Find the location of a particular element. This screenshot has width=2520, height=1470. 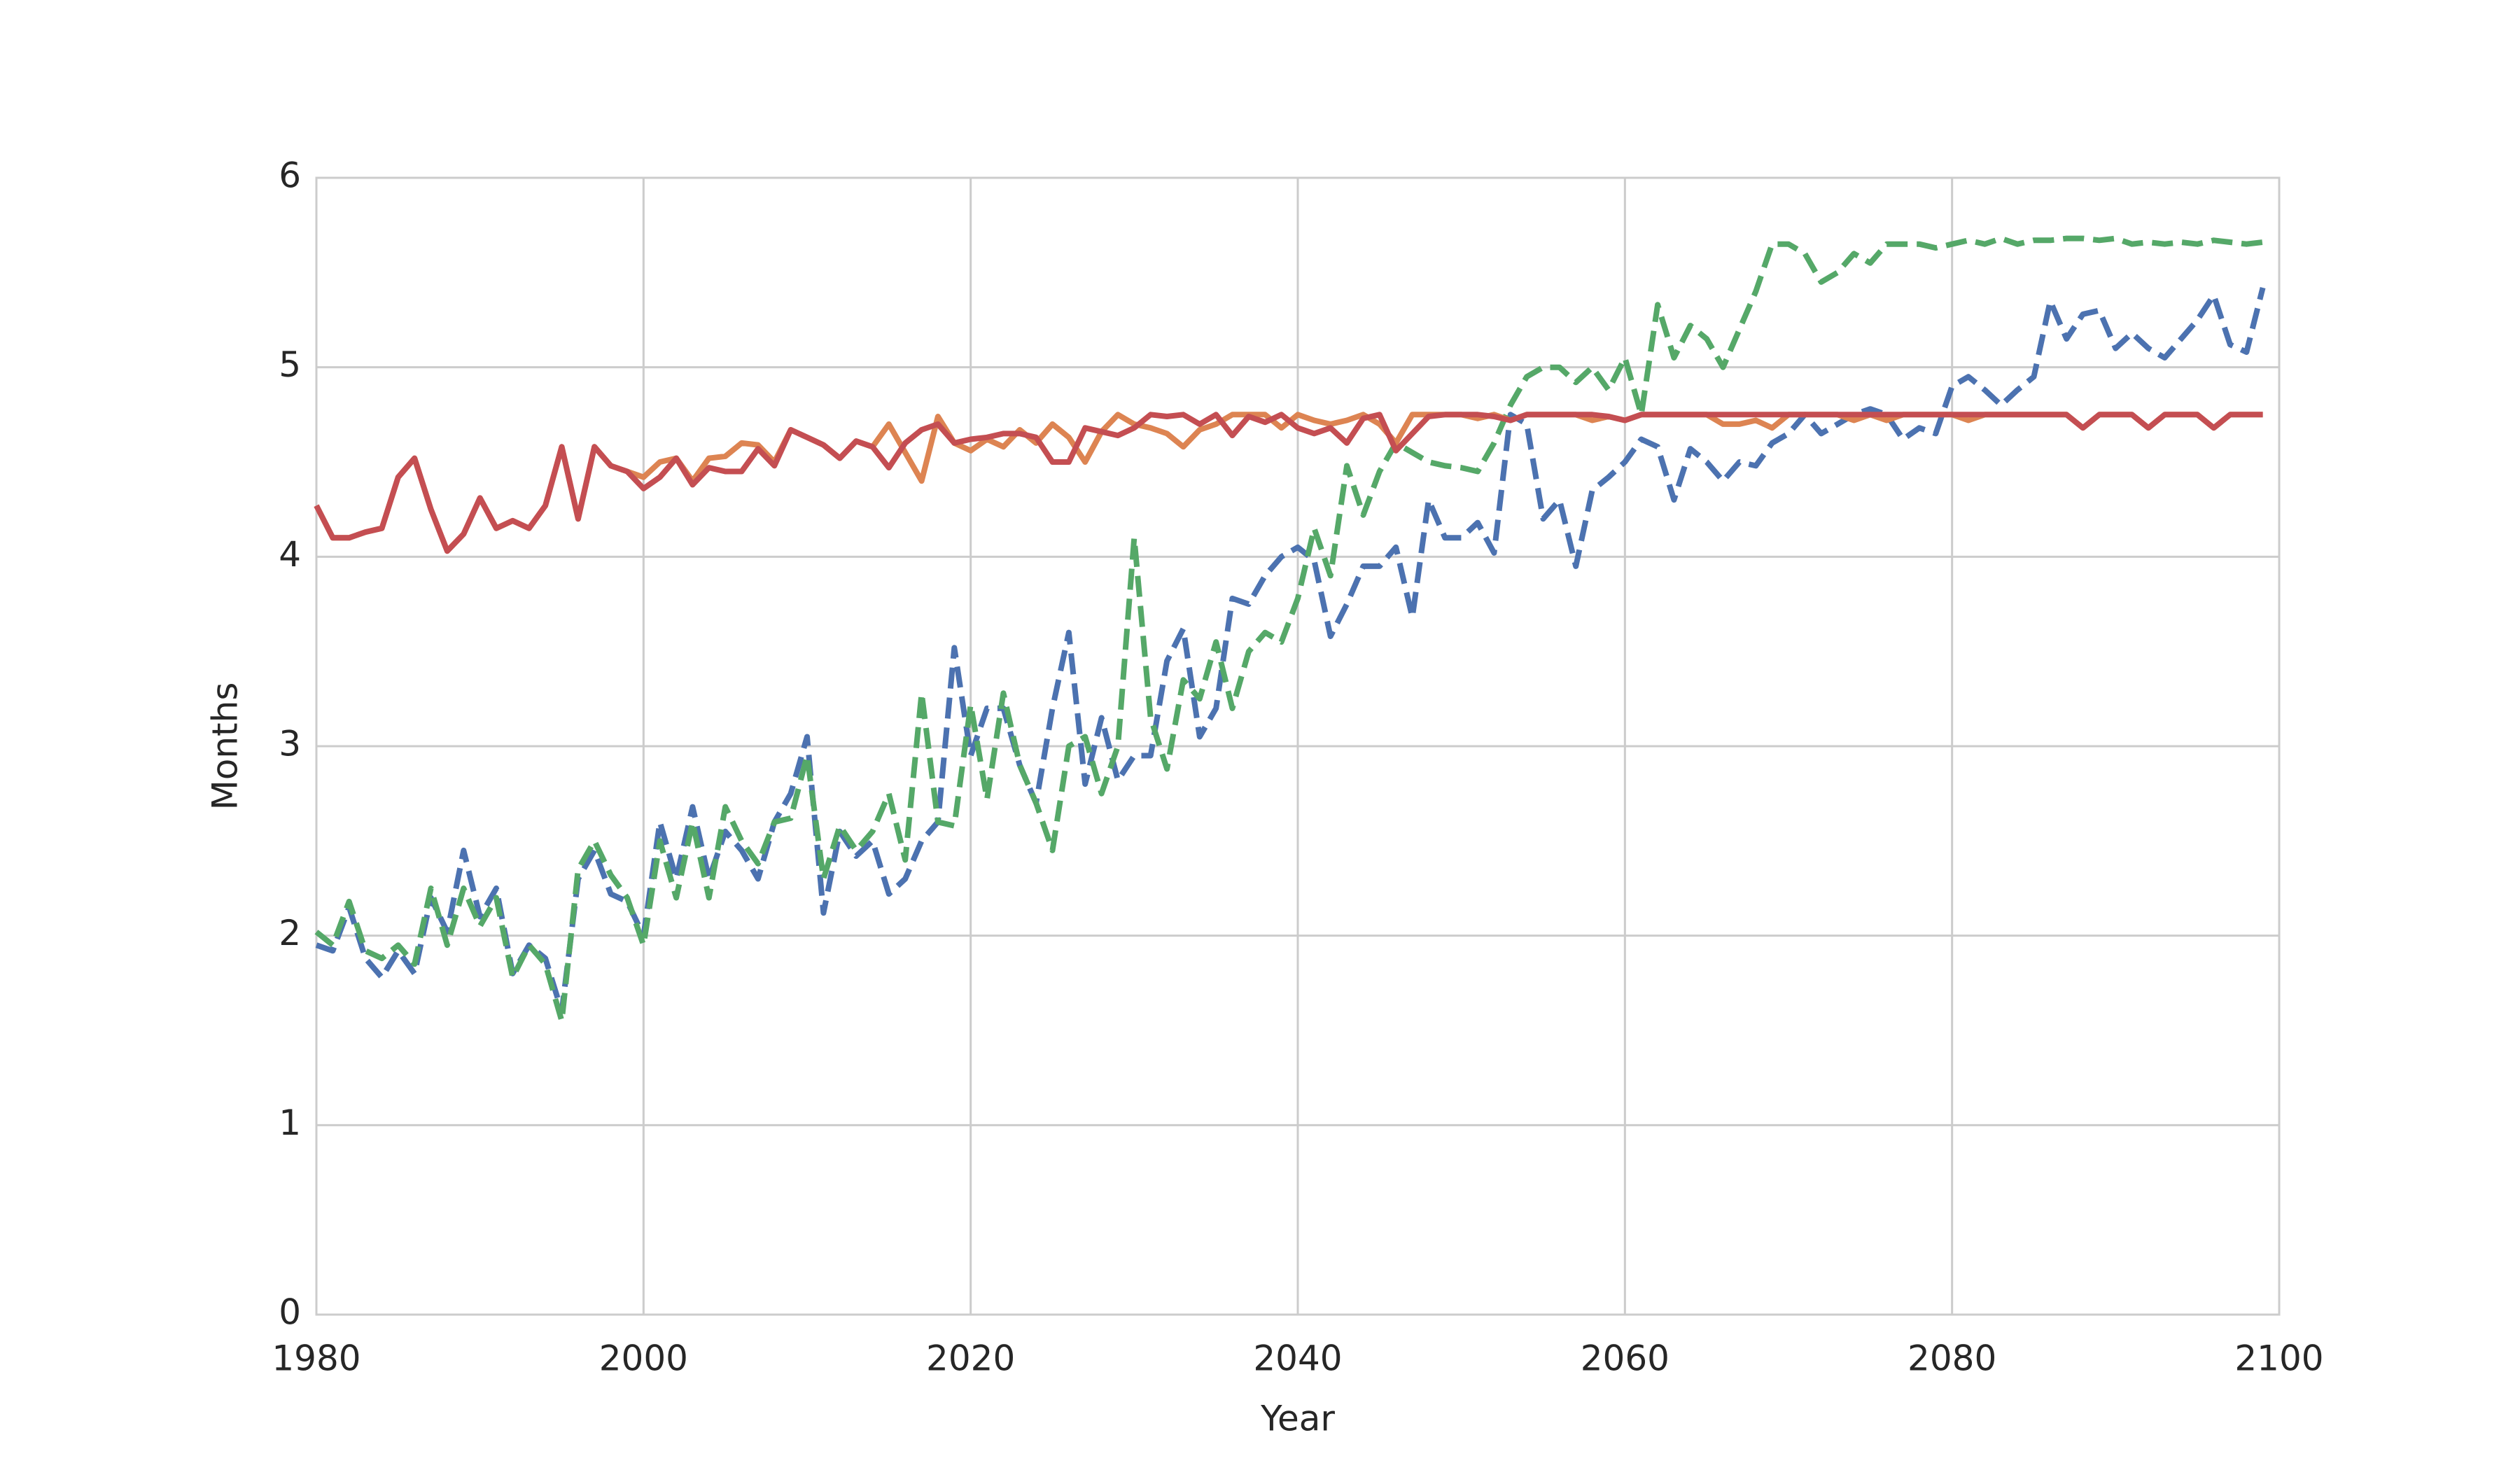

y-tick-label: 4 is located at coordinates (290, 554).